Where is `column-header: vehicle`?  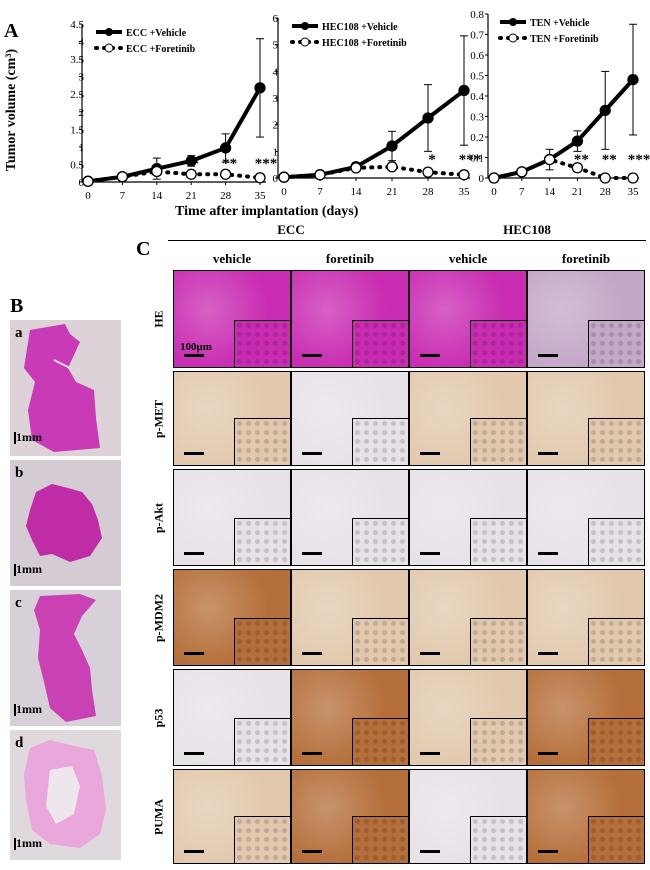 column-header: vehicle is located at coordinates (232, 258).